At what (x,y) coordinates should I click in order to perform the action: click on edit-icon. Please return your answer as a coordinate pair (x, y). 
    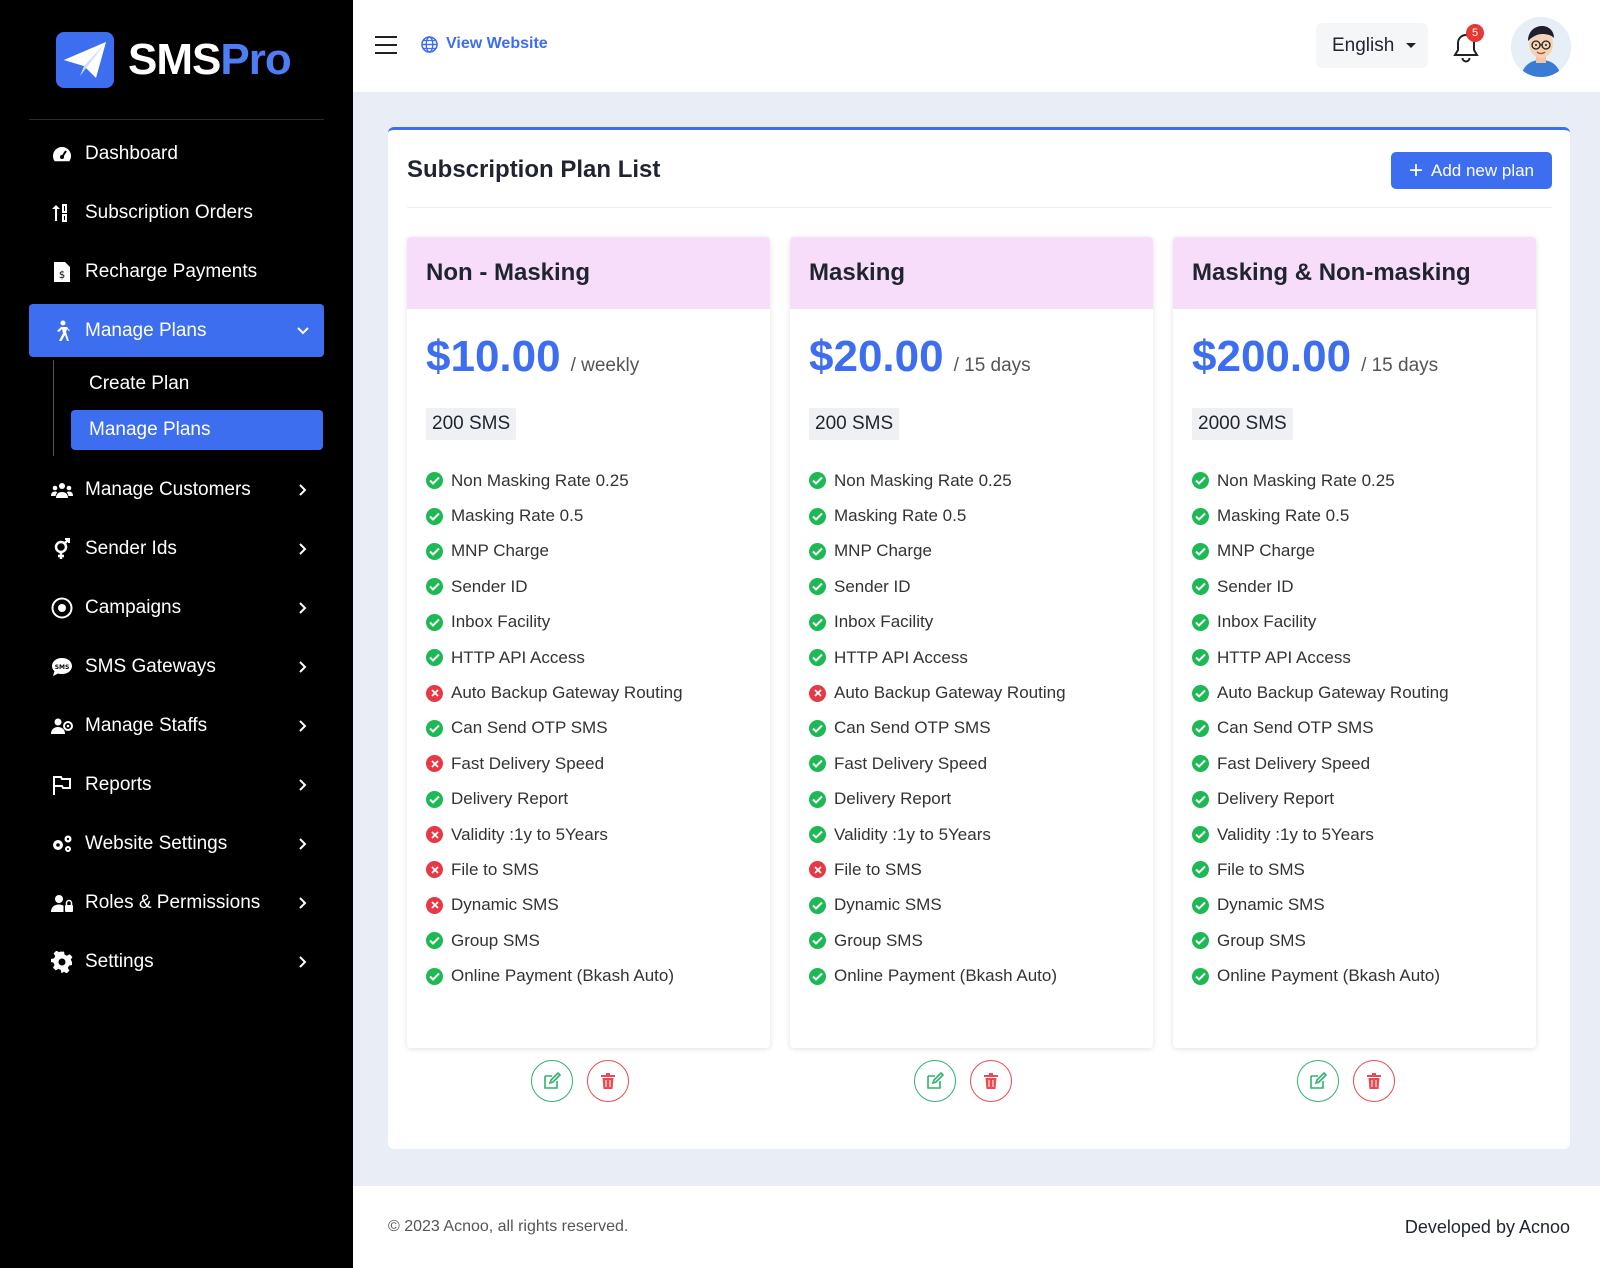
    Looking at the image, I should click on (935, 1080).